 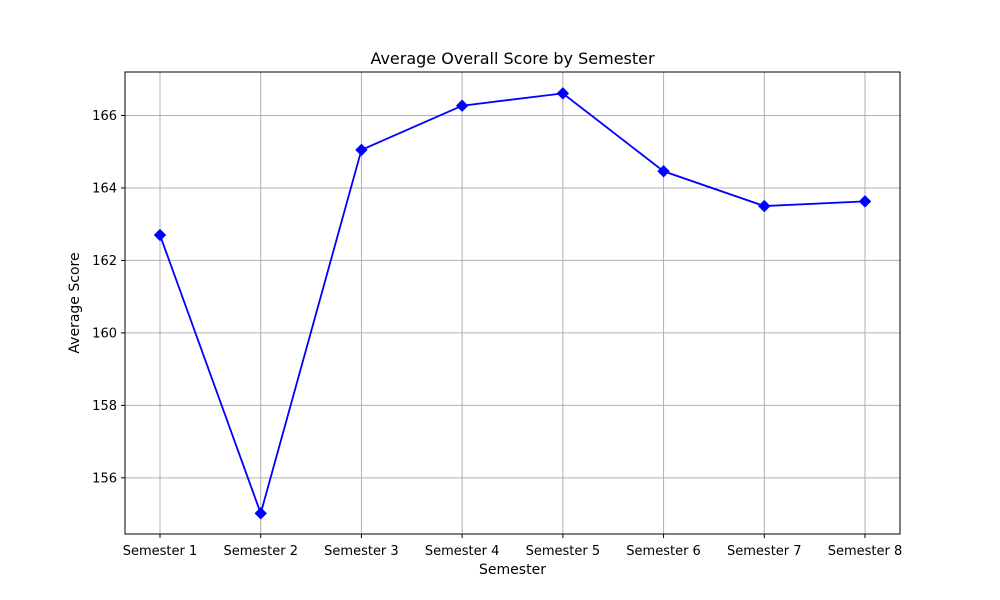 I want to click on x-axis-label: Semester, so click(x=512, y=570).